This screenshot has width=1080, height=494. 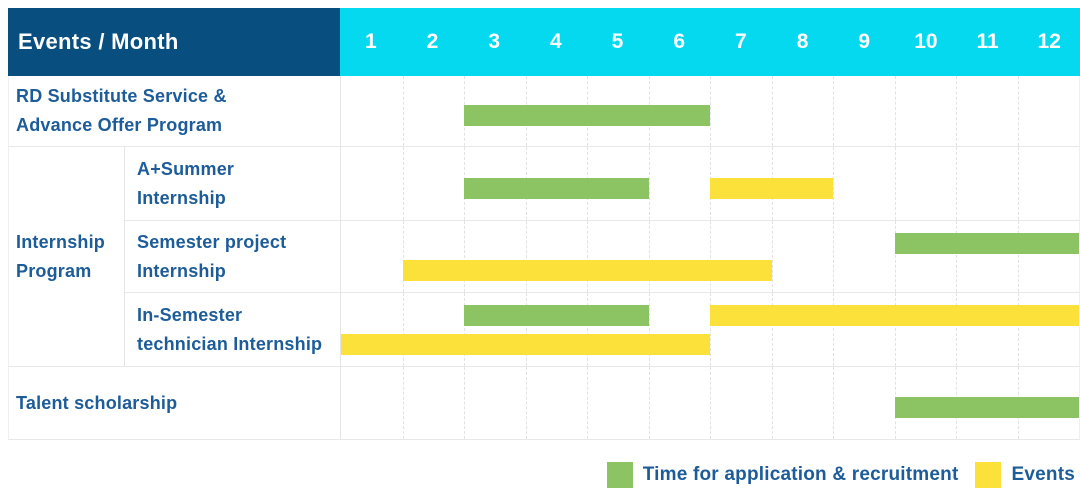 I want to click on month-header-cell: 5, so click(x=617, y=41).